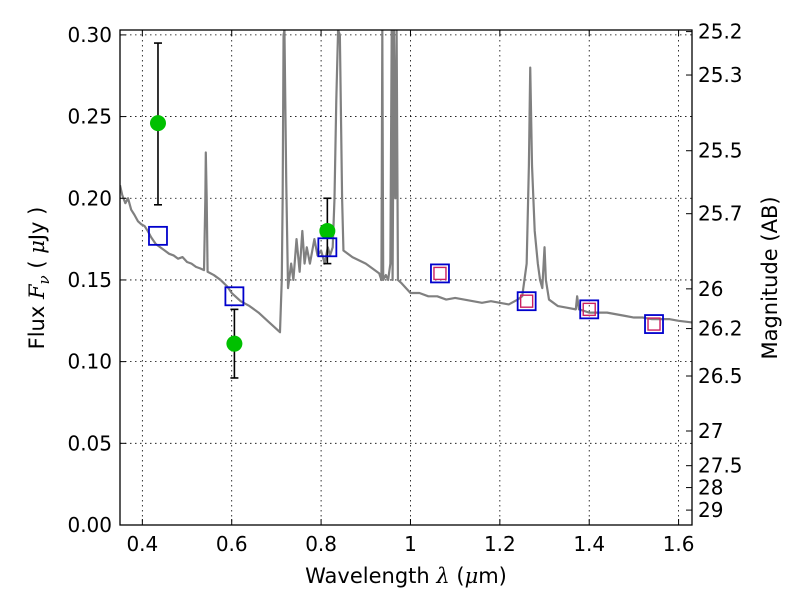  Describe the element at coordinates (720, 75) in the screenshot. I see `y2-tick-label: 25.3` at that location.